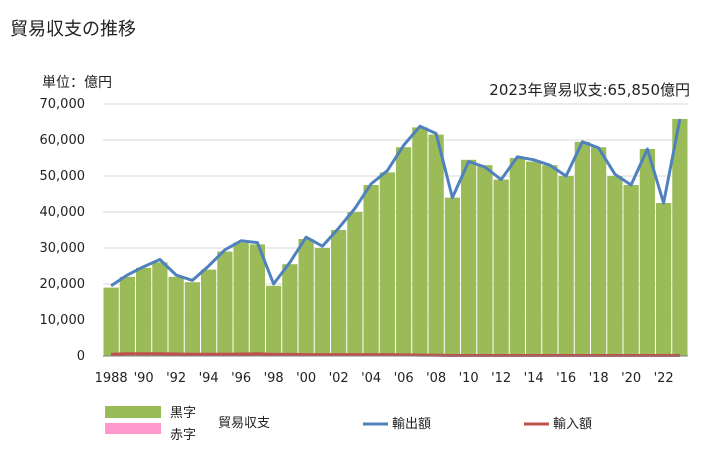  Describe the element at coordinates (348, 424) in the screenshot. I see `legend: 黒字 赤字 貿易収支 輸出額 輸入額` at that location.